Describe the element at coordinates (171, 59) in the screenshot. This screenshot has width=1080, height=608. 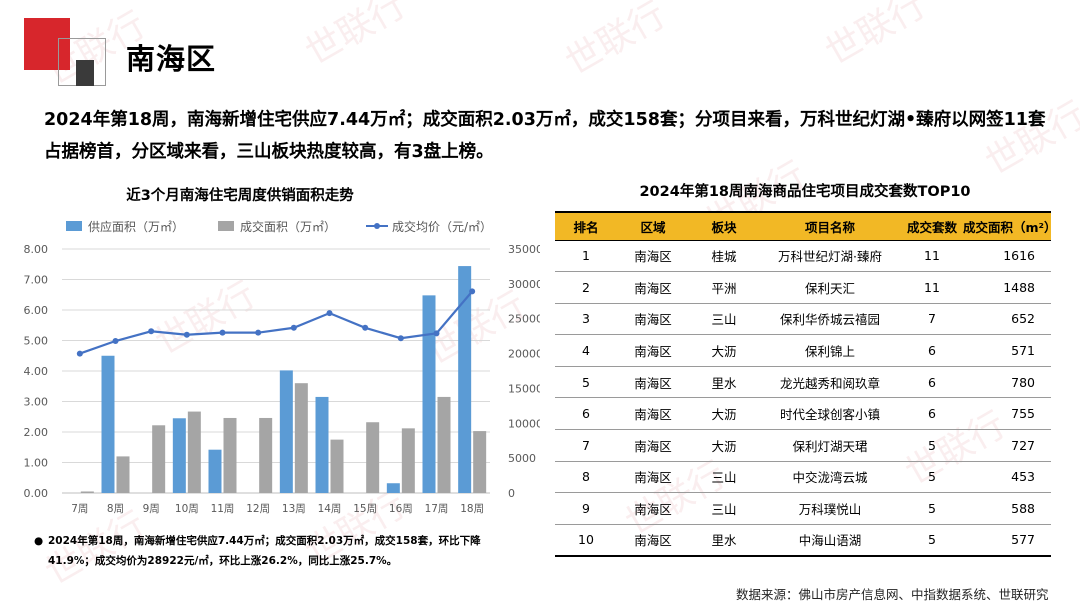
I see `page-title: 南海区` at that location.